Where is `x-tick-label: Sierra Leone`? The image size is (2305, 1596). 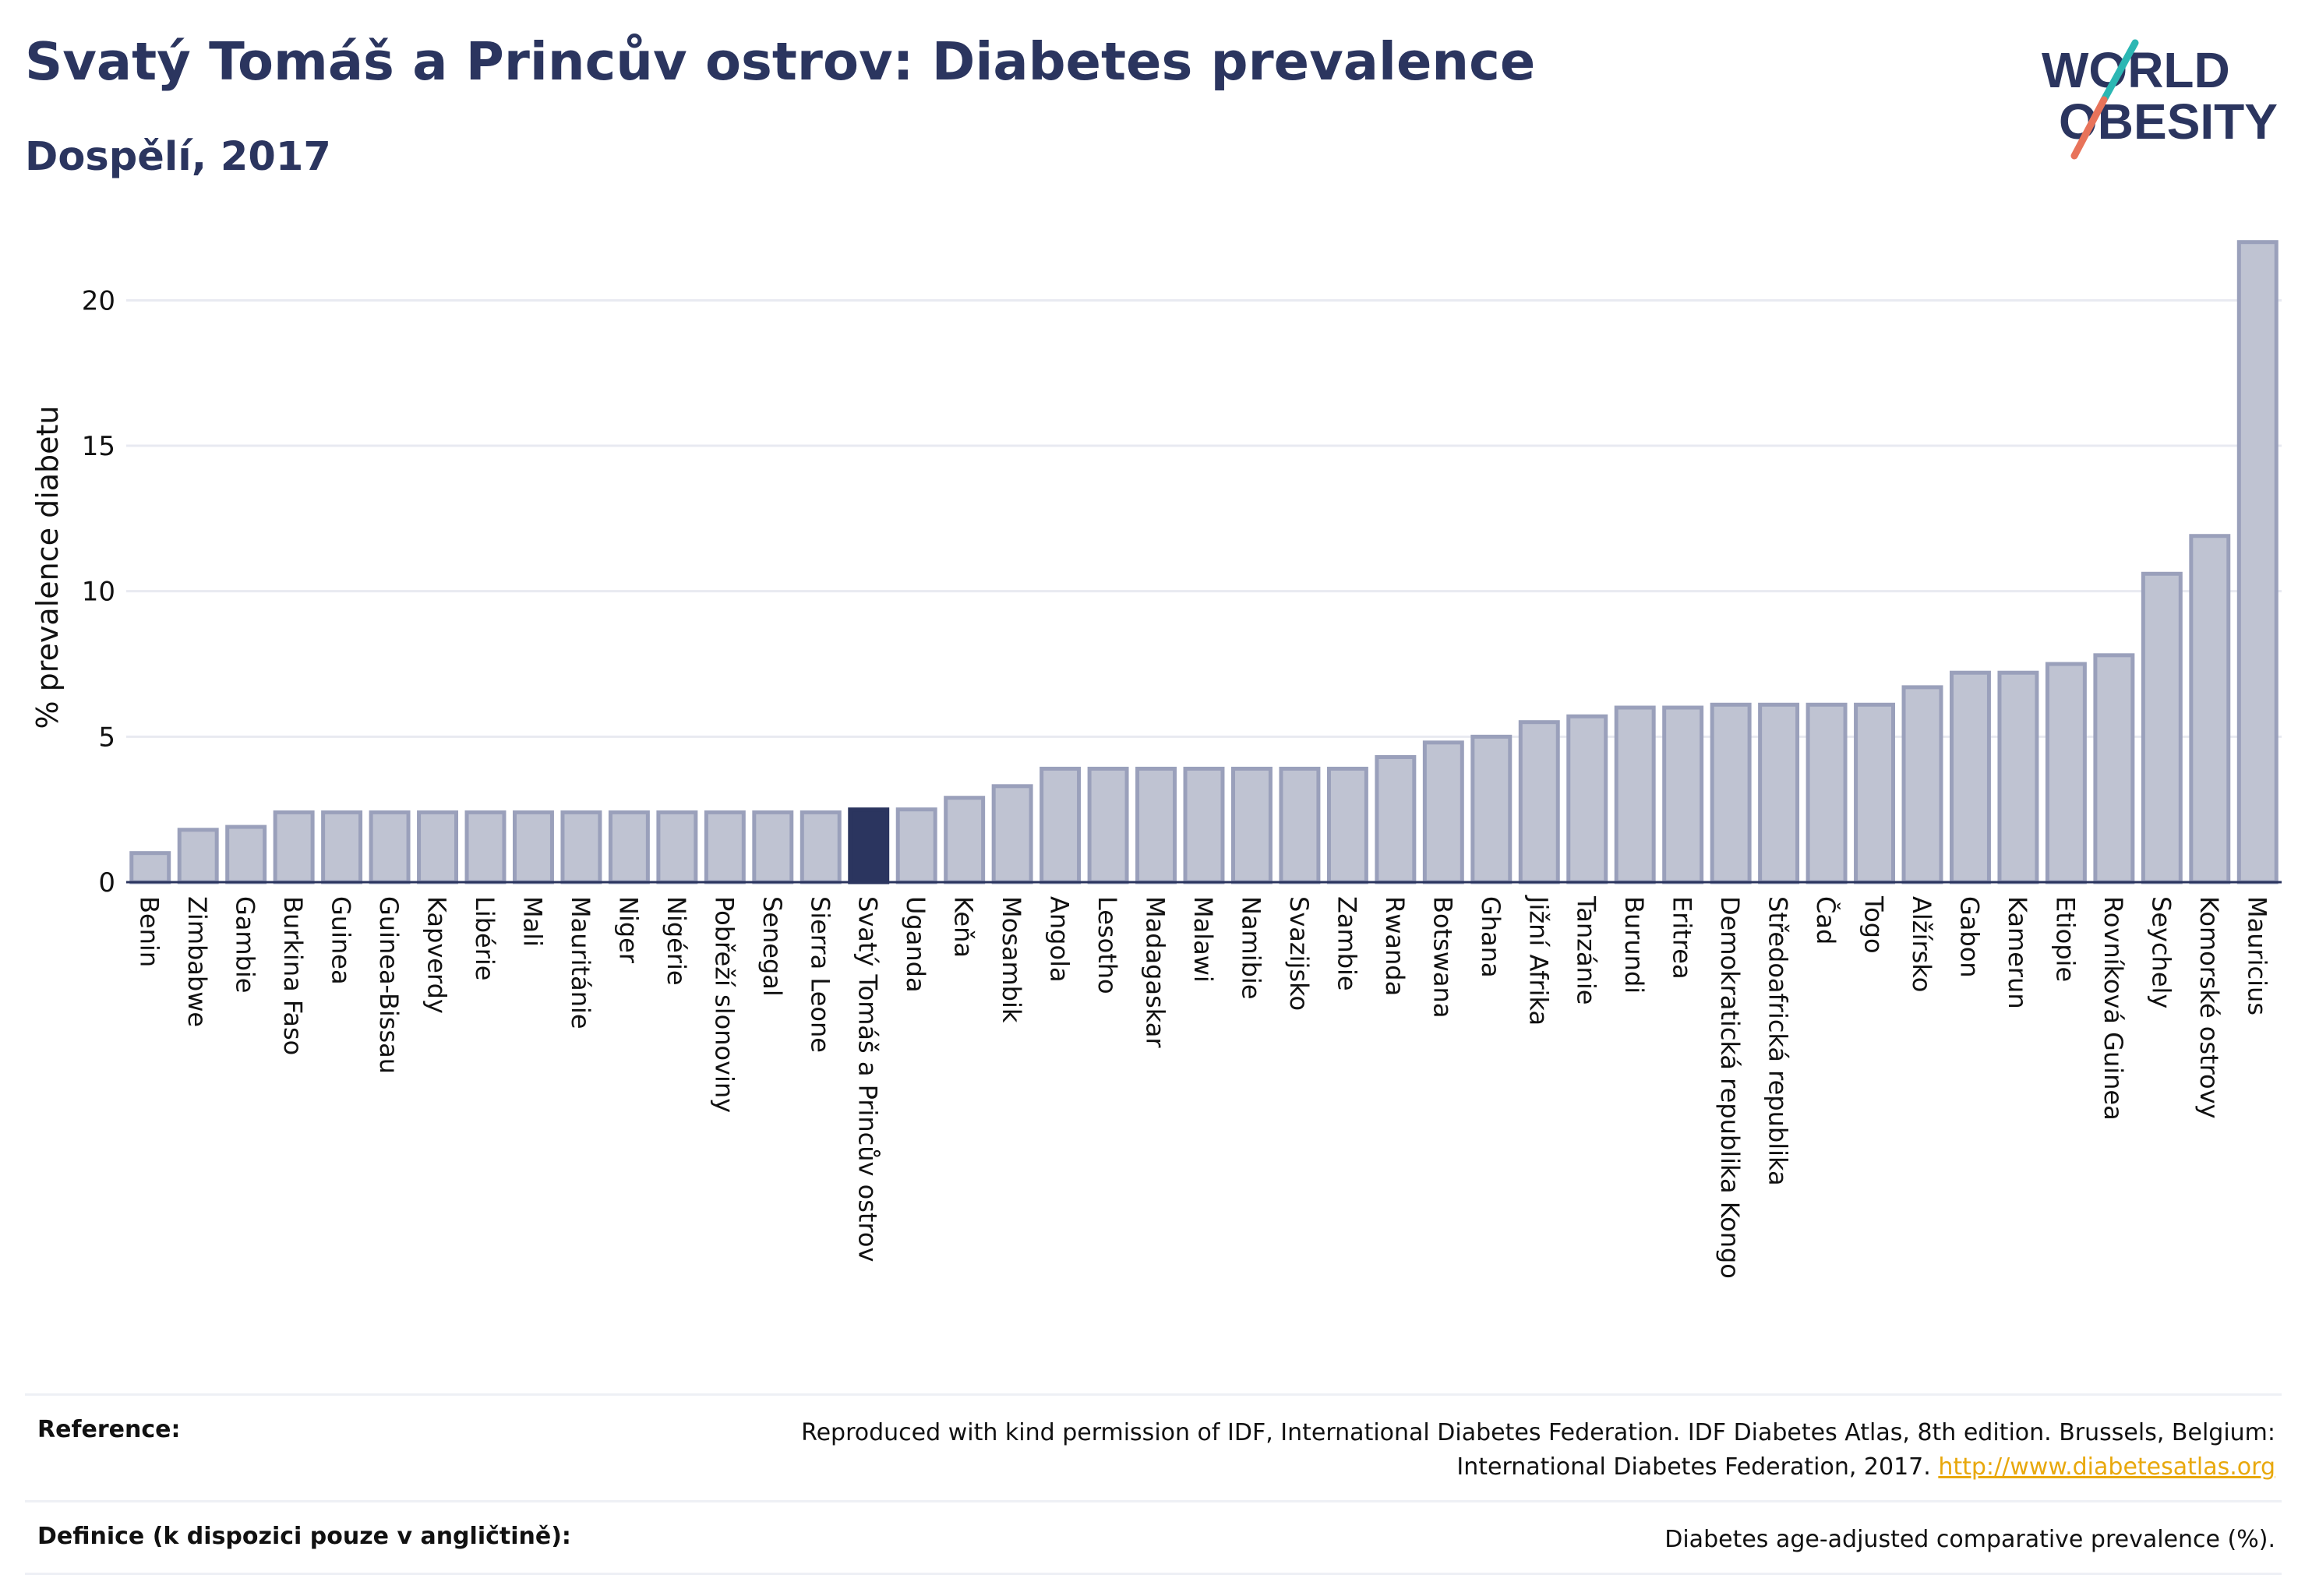 x-tick-label: Sierra Leone is located at coordinates (820, 974).